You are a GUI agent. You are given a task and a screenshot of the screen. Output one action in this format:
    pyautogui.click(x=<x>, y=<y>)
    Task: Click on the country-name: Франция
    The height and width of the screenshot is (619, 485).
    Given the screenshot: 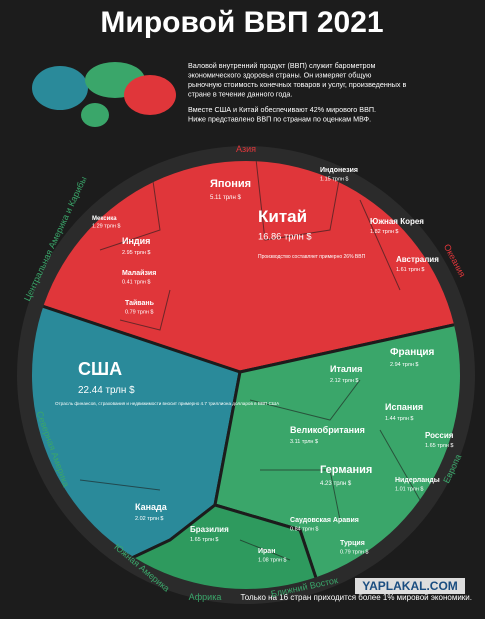 What is the action you would take?
    pyautogui.click(x=412, y=352)
    